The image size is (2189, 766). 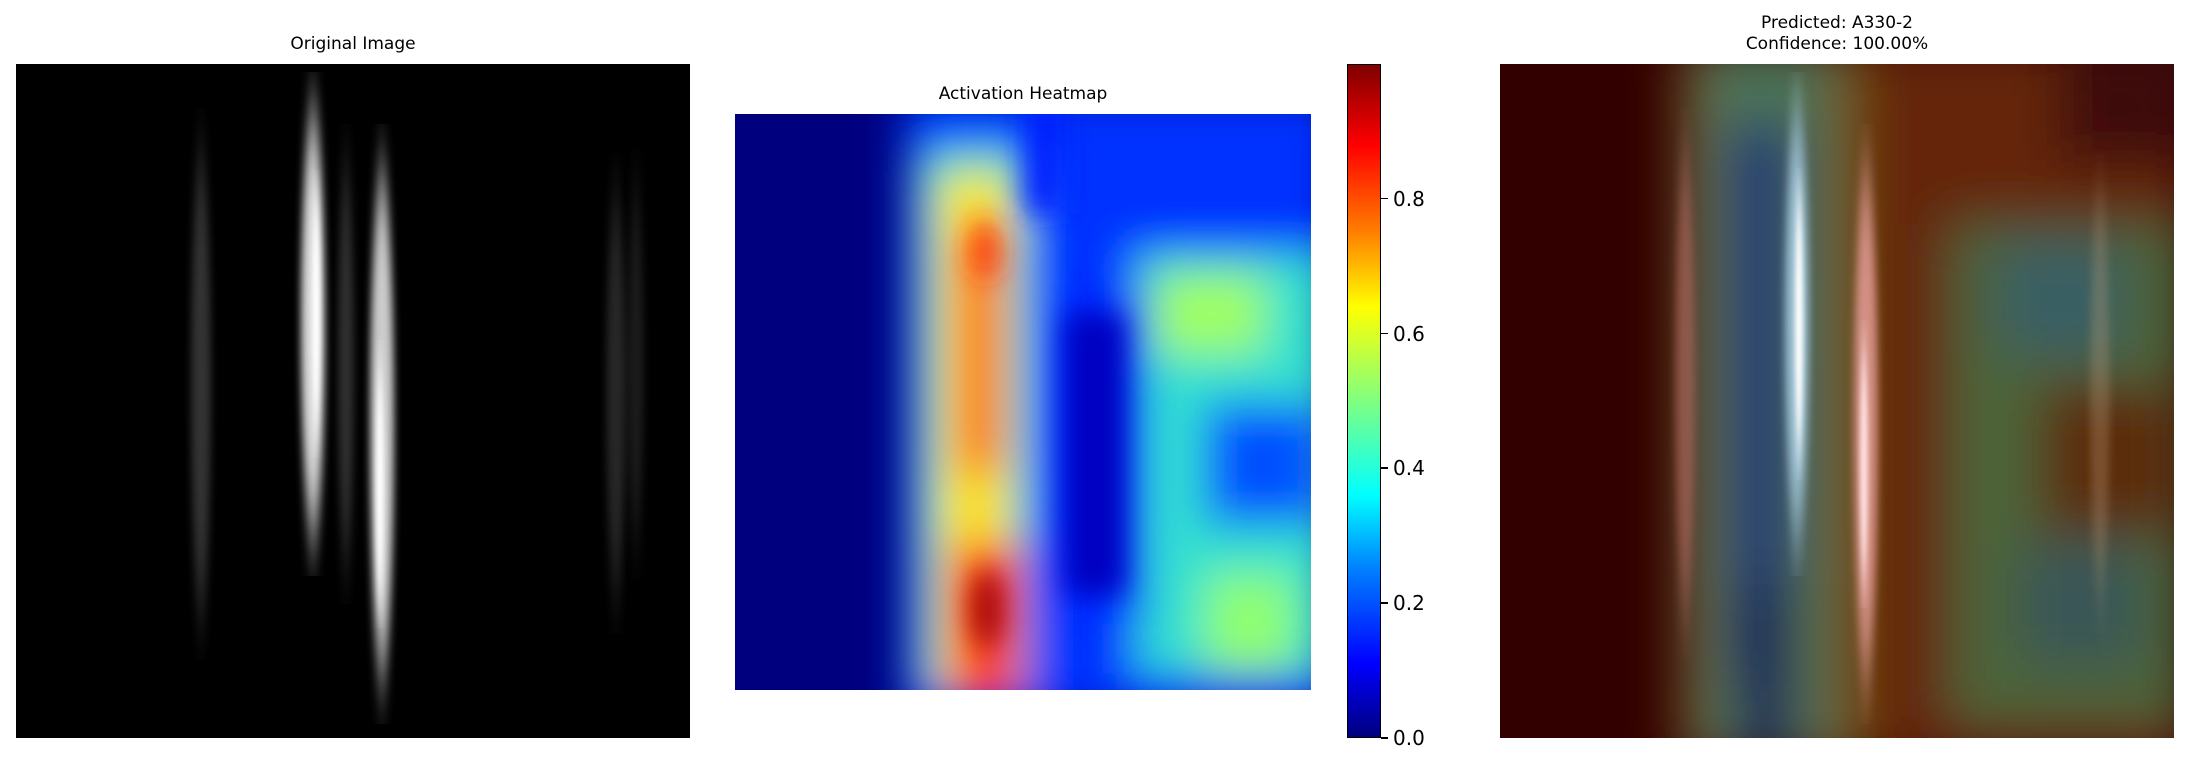 What do you see at coordinates (1409, 468) in the screenshot?
I see `colorbar-tick-label: 0.4` at bounding box center [1409, 468].